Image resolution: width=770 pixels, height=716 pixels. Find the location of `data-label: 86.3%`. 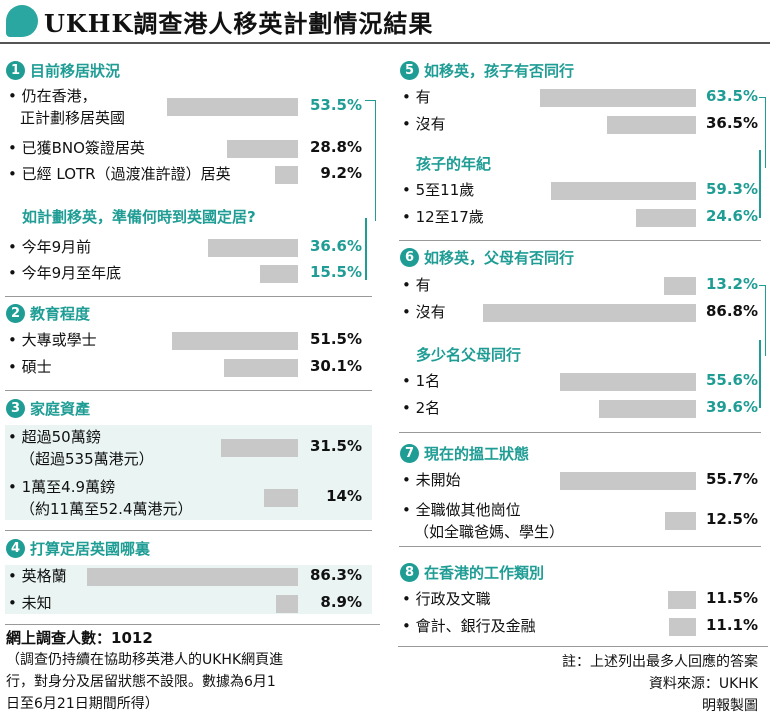

data-label: 86.3% is located at coordinates (335, 575).